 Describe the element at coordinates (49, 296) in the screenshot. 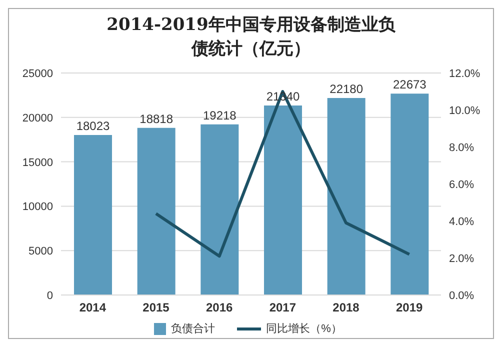

I see `y-tick-label: 0` at that location.